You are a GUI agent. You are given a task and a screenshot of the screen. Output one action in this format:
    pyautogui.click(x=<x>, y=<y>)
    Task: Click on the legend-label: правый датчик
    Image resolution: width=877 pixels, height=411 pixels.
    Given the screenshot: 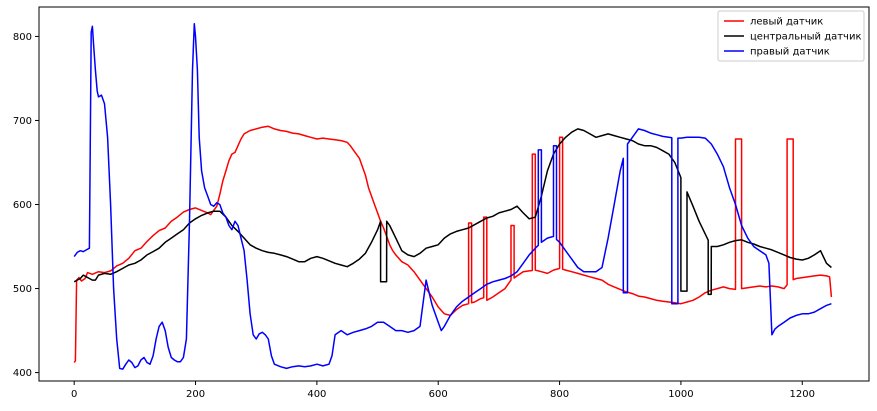 What is the action you would take?
    pyautogui.click(x=790, y=52)
    